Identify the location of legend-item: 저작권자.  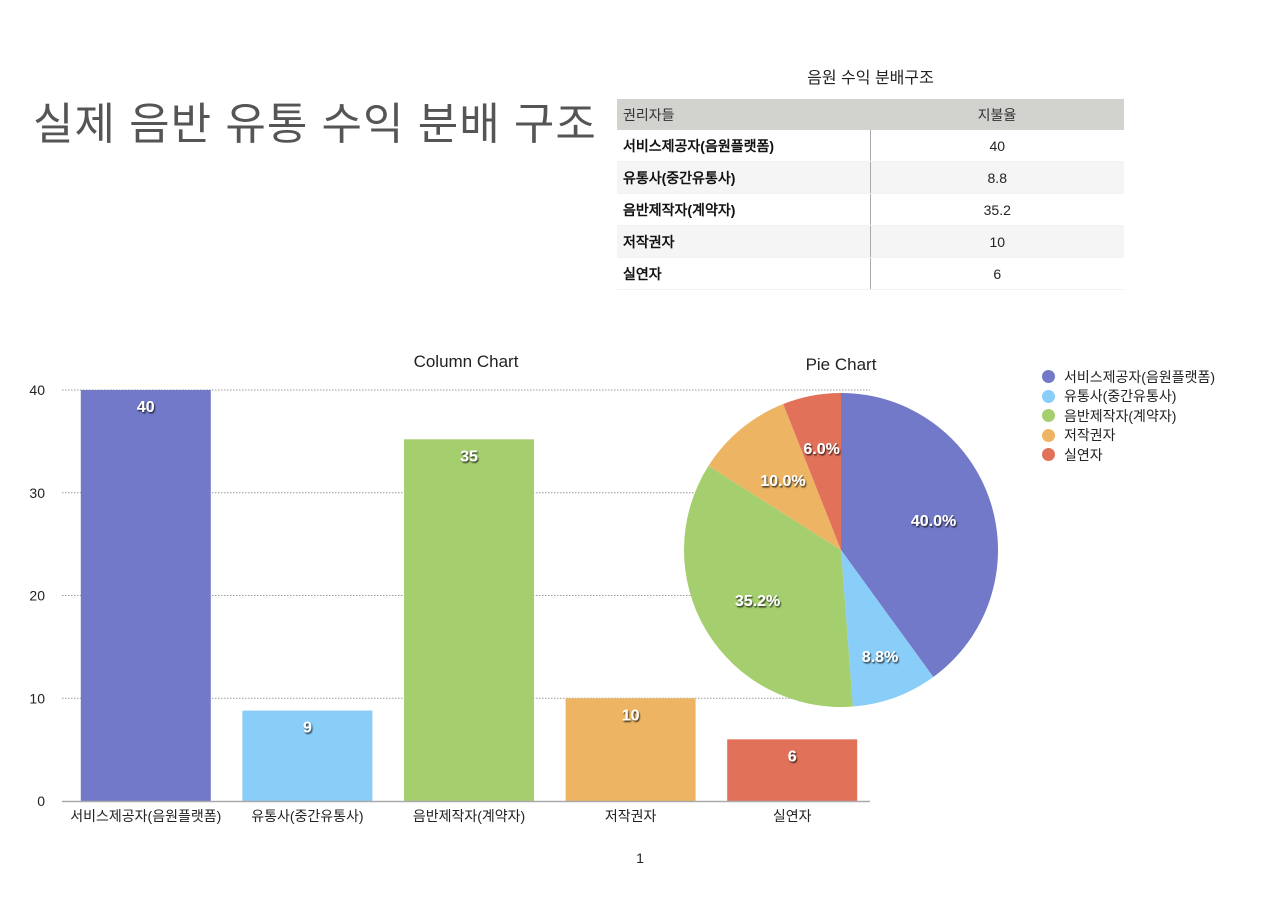
(1128, 436).